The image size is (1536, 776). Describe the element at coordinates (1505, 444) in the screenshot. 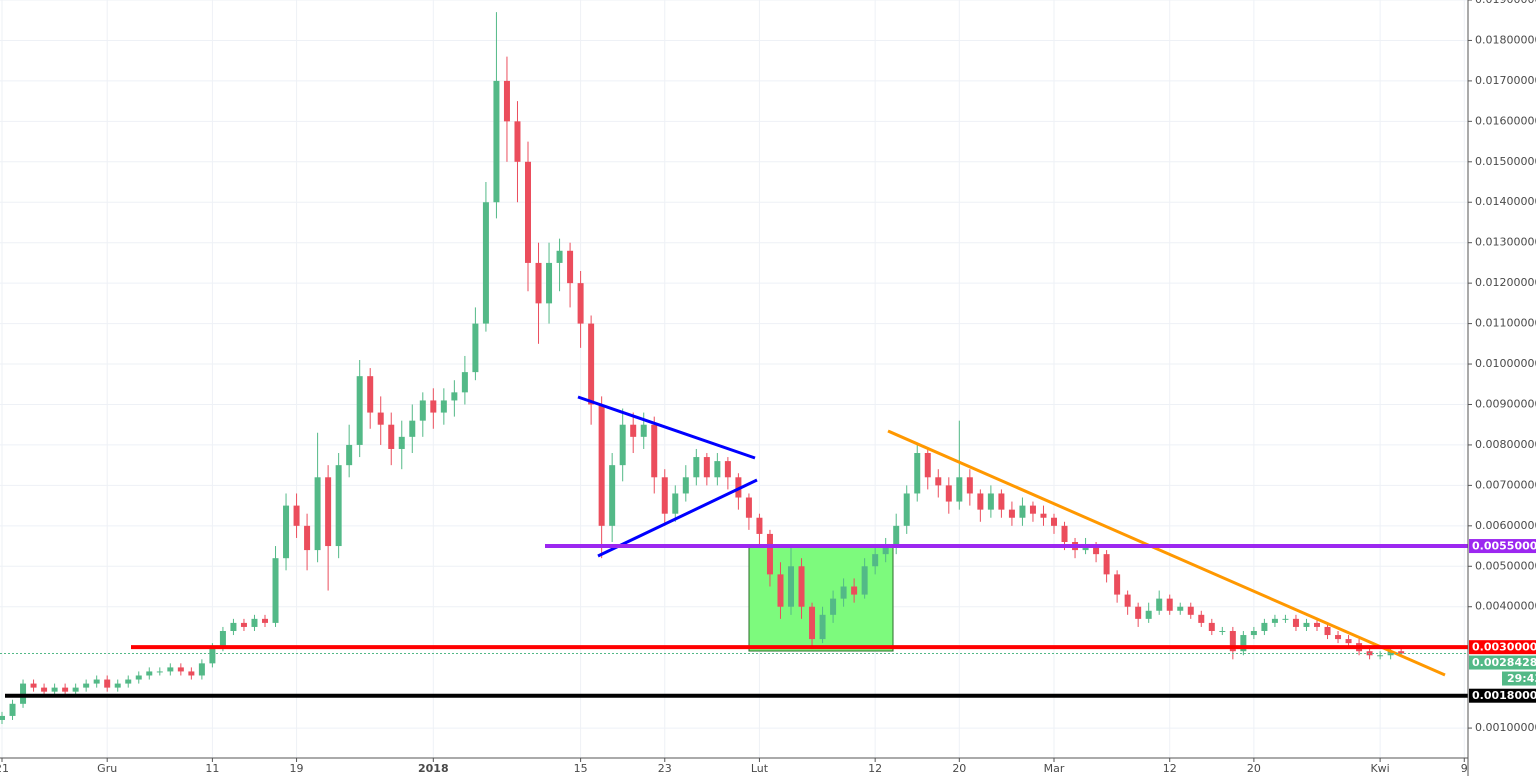

I see `y-tick-label: 0.00800000` at that location.